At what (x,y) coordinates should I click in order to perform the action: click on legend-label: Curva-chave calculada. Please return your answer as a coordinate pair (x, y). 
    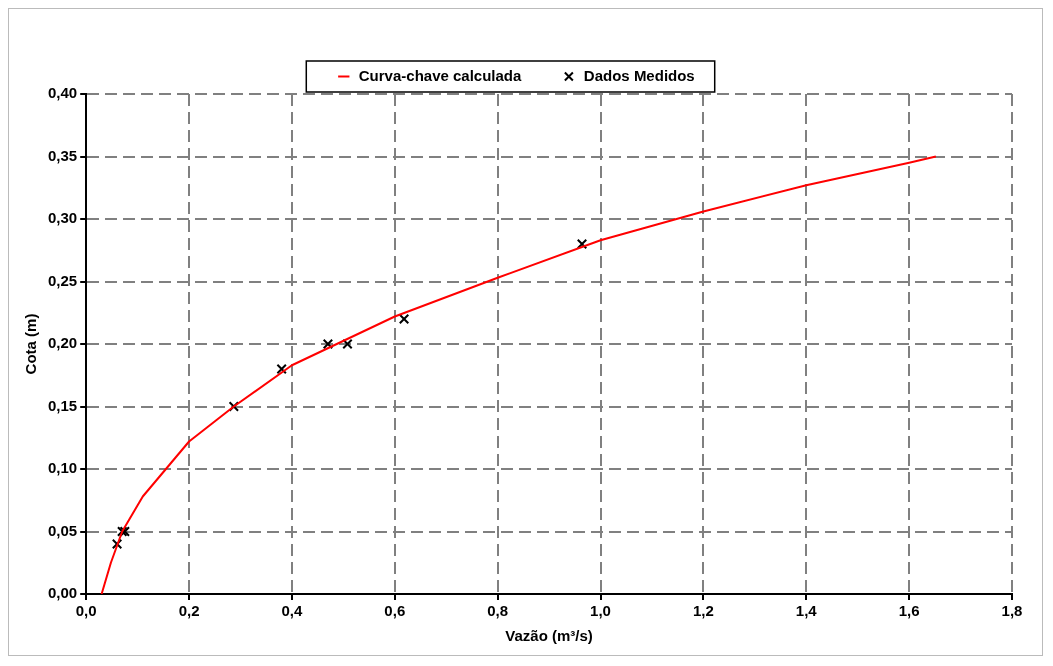
    Looking at the image, I should click on (440, 75).